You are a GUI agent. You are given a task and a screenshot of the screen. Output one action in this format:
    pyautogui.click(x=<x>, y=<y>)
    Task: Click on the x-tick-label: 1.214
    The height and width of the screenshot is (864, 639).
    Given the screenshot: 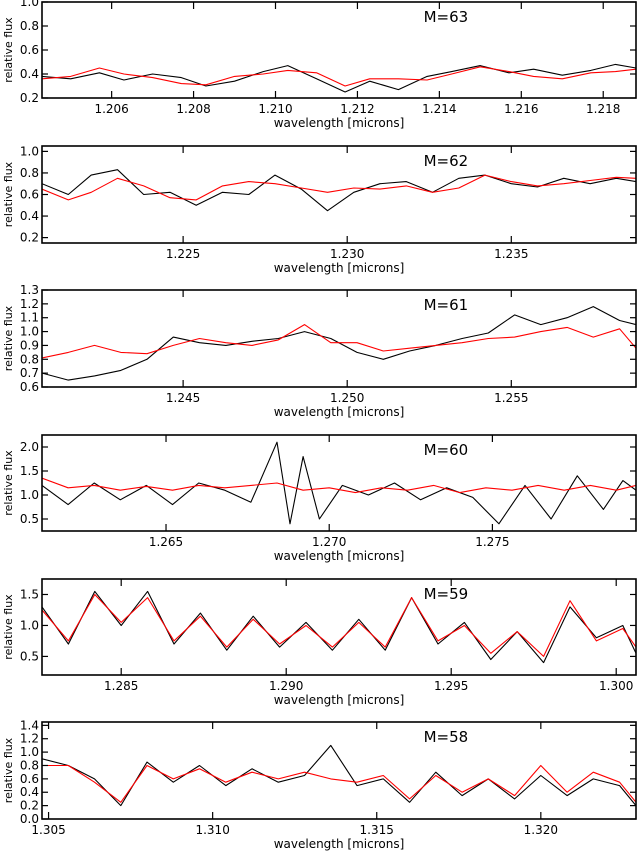 What is the action you would take?
    pyautogui.click(x=439, y=109)
    